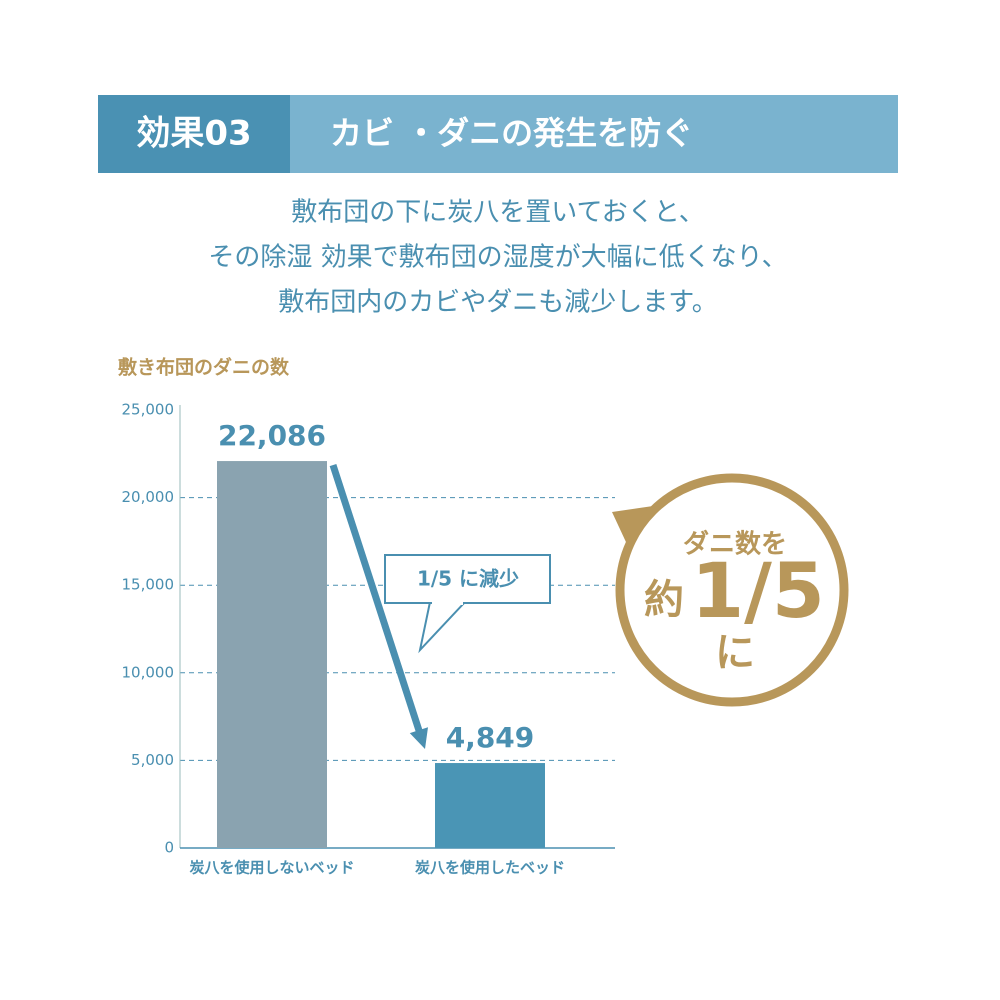  Describe the element at coordinates (735, 653) in the screenshot. I see `badge-text: に` at that location.